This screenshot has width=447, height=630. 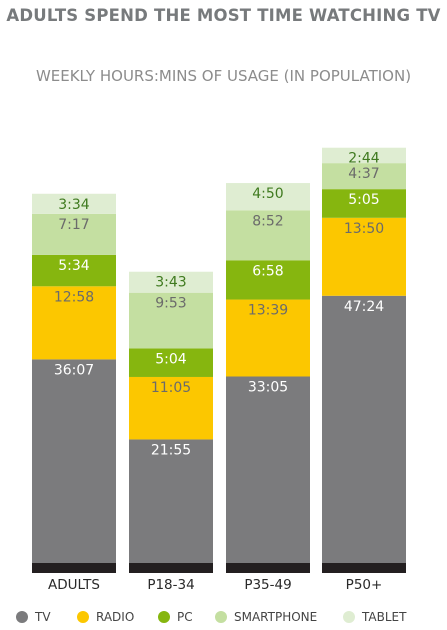 I want to click on chart-legend: TV RADIO PC SMARTPHONE TABLET, so click(x=231, y=619).